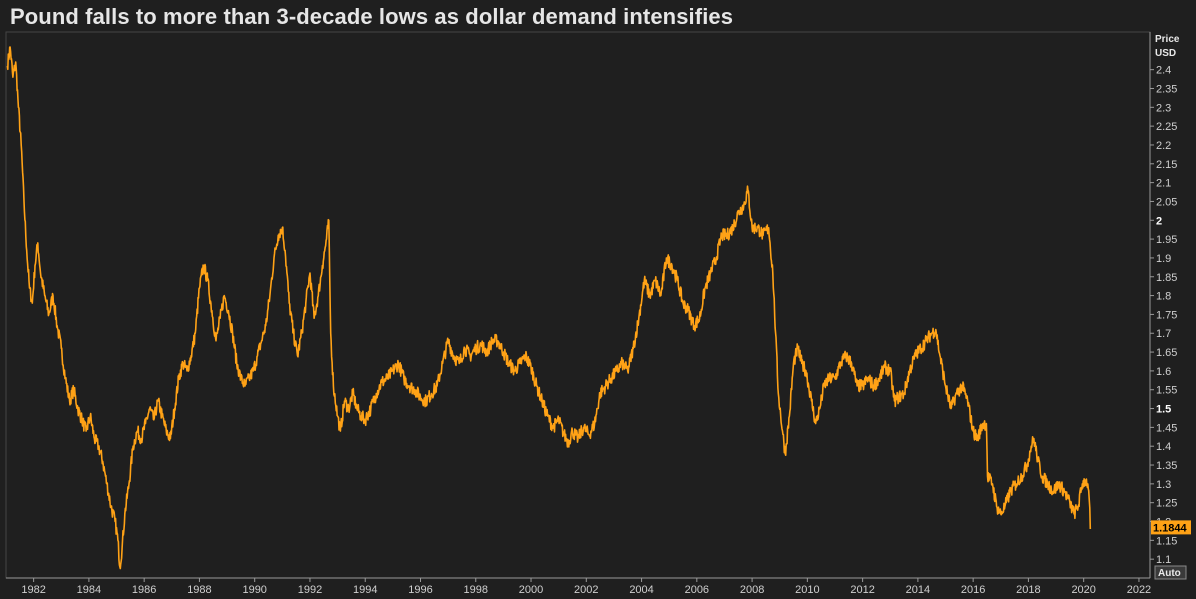 The image size is (1196, 599). I want to click on last-value-label: 1.1844, so click(1170, 528).